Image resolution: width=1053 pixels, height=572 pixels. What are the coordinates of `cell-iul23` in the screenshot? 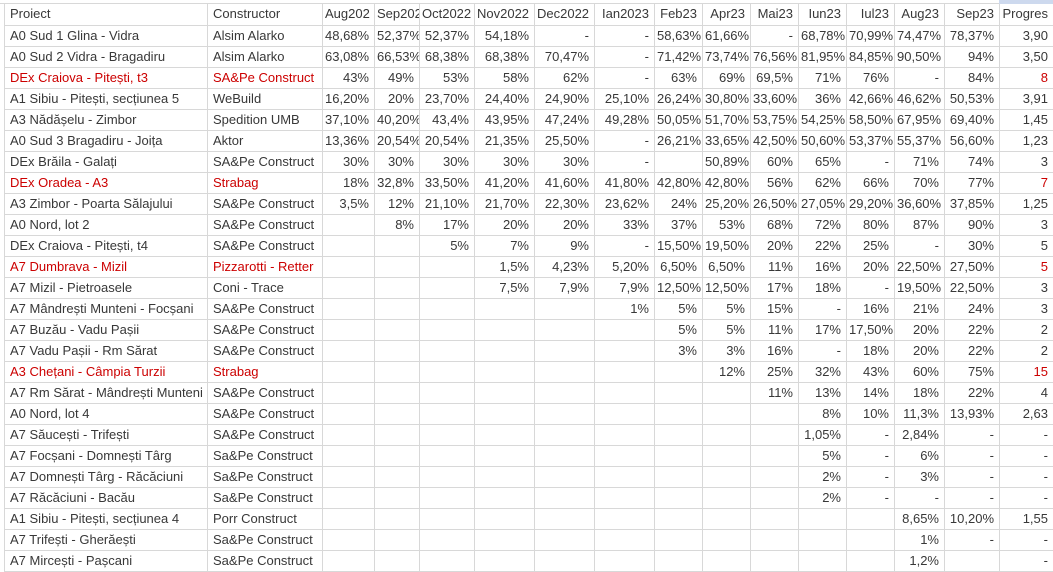 It's located at (870, 540).